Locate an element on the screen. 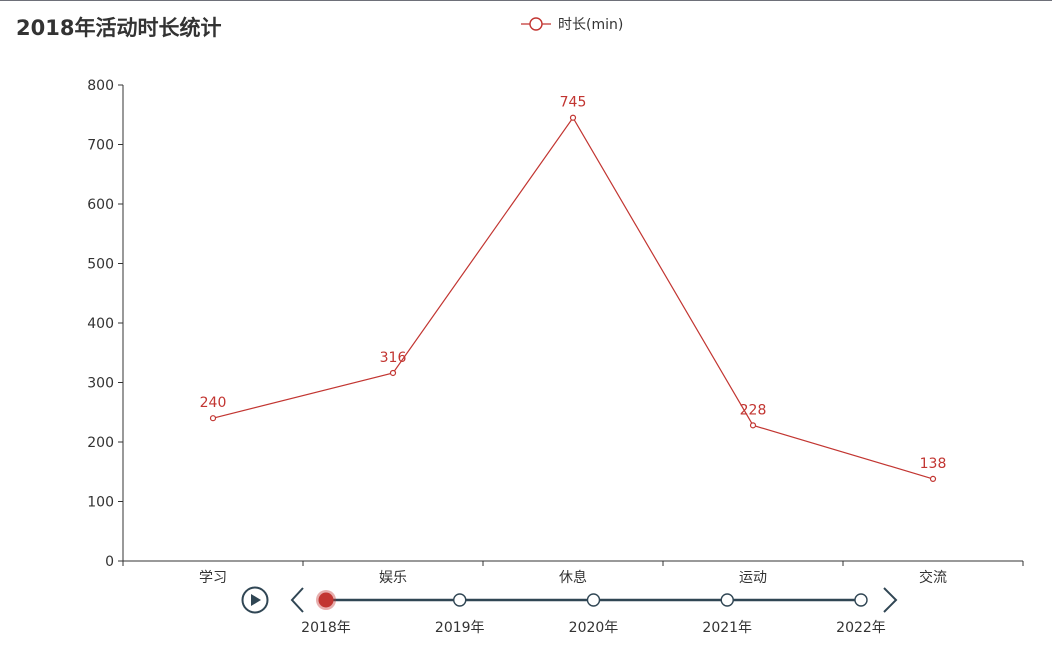  timeline-year-label: 2020年 is located at coordinates (594, 628).